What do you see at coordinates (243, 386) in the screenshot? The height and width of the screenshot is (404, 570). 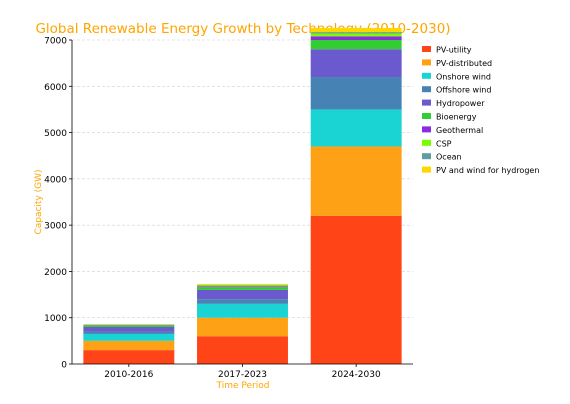 I see `x-axis-label: Time Period` at bounding box center [243, 386].